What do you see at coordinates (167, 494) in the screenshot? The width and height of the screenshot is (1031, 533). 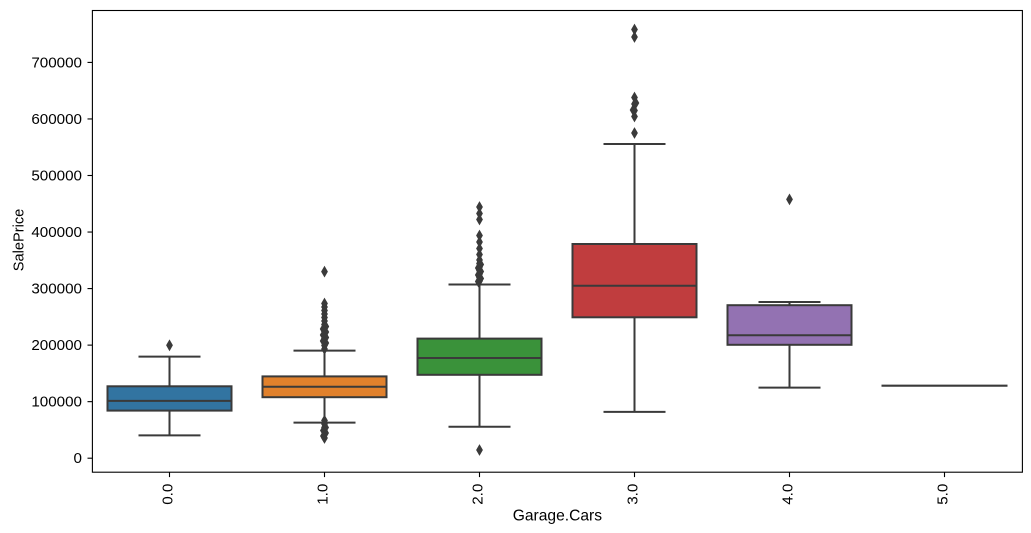 I see `svg-text: 0.0` at bounding box center [167, 494].